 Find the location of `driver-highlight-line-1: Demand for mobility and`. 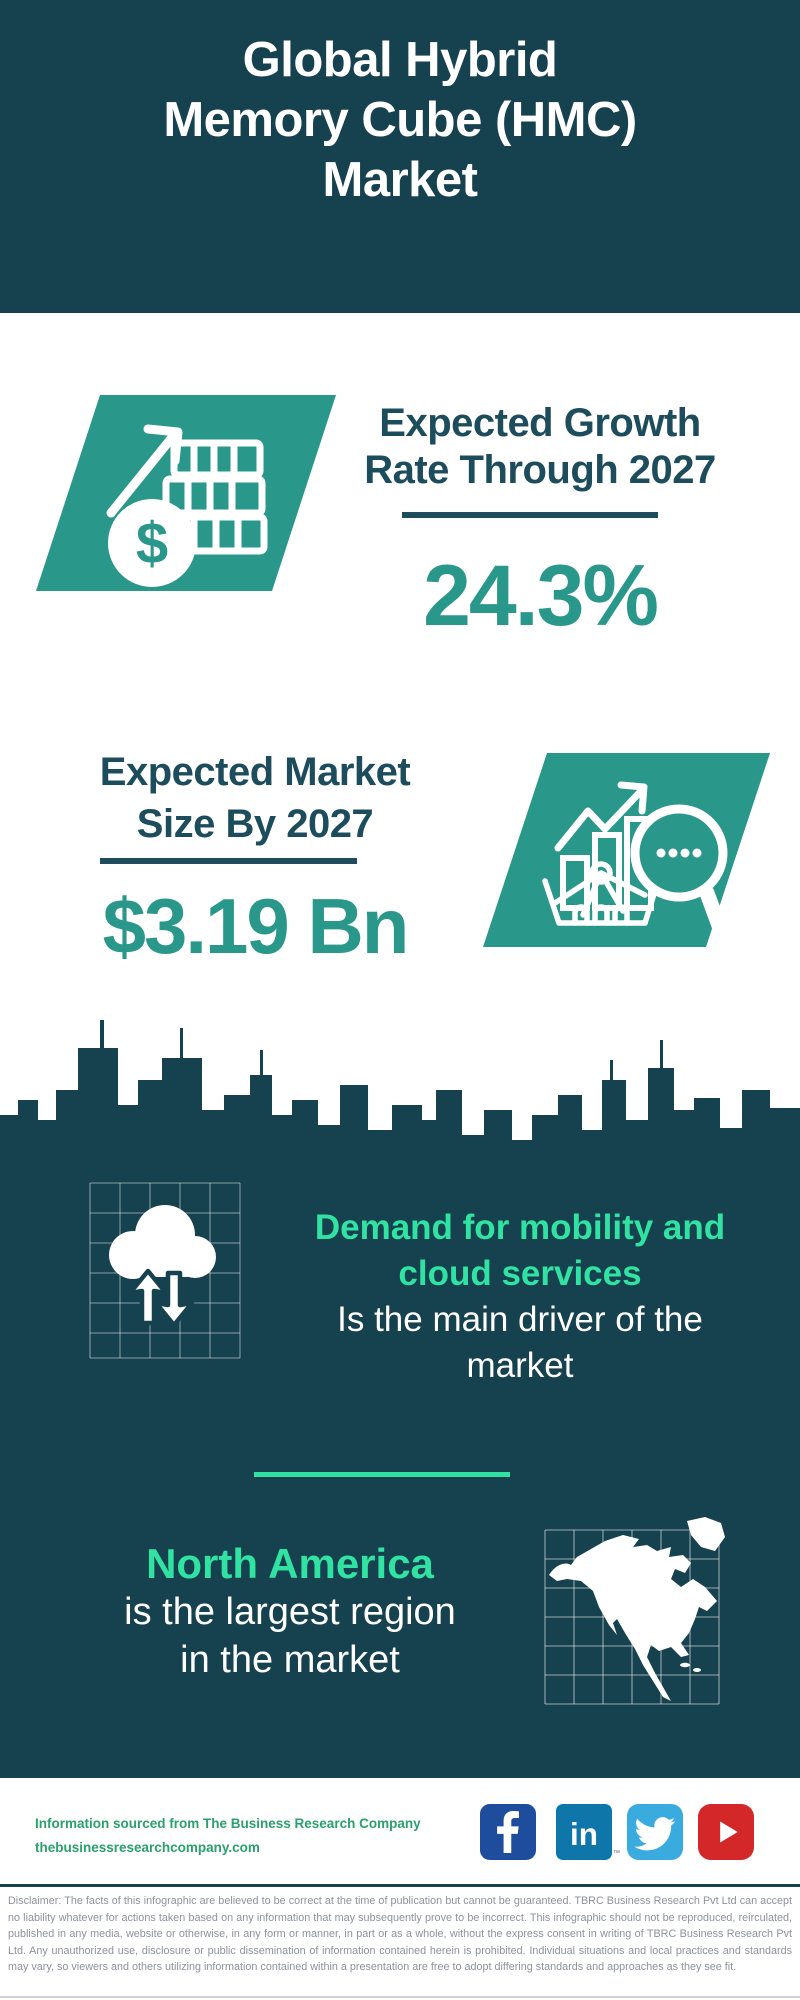

driver-highlight-line-1: Demand for mobility and is located at coordinates (520, 1227).